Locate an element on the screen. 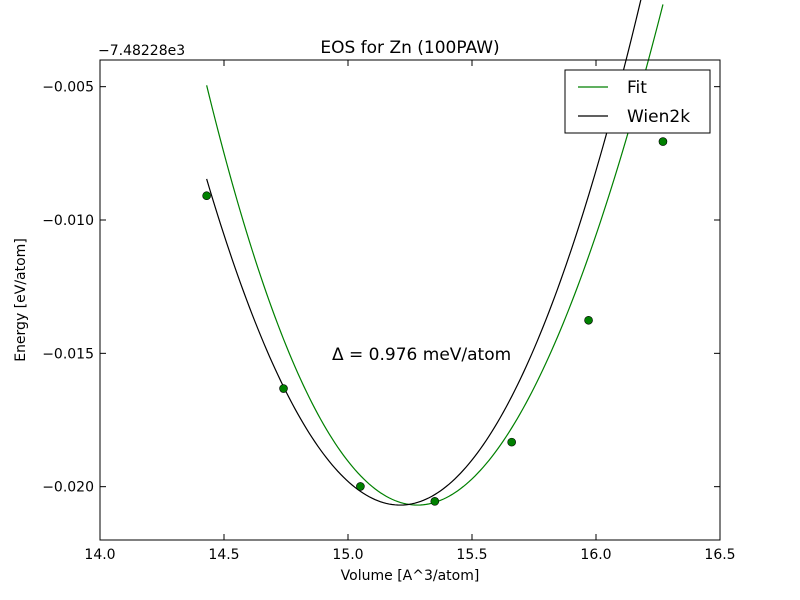 The height and width of the screenshot is (600, 800). legend: Fit Wien2k is located at coordinates (637, 101).